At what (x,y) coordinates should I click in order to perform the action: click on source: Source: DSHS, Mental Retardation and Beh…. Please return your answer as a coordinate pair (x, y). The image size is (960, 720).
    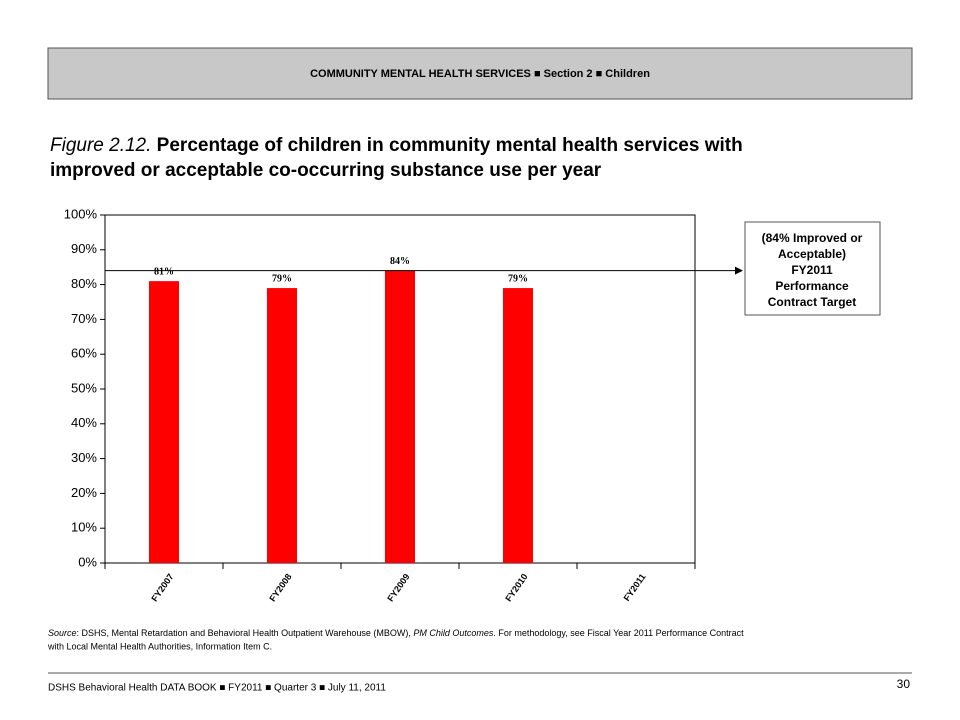
    Looking at the image, I should click on (396, 633).